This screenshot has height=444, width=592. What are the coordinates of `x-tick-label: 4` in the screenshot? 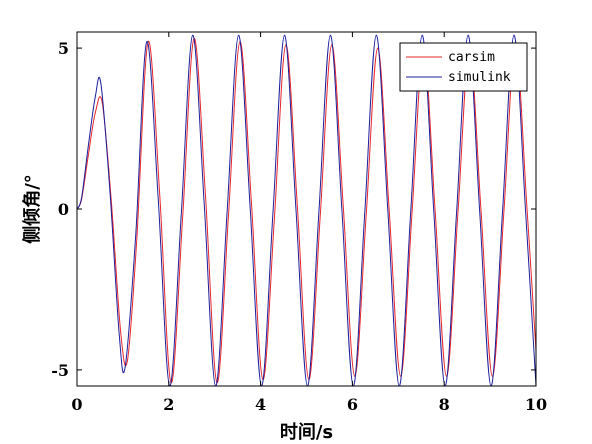 It's located at (260, 404).